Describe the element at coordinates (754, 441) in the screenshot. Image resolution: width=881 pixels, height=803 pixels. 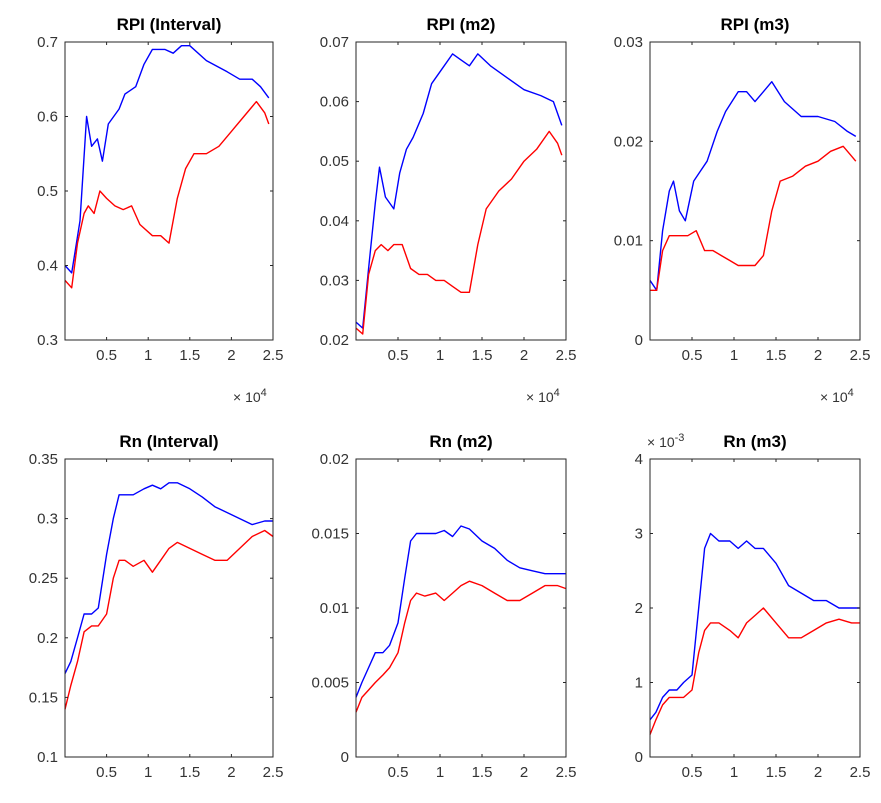
I see `subplot-title: Rn (m3)` at that location.